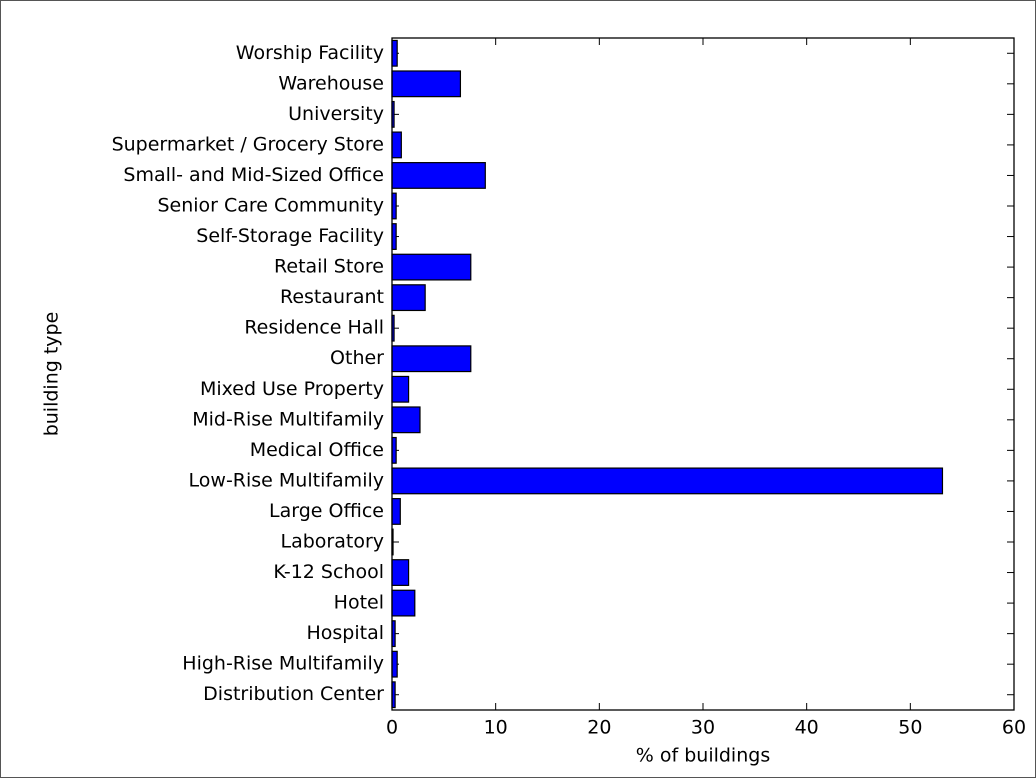  What do you see at coordinates (310, 53) in the screenshot?
I see `y-tick-label: Worship Facility` at bounding box center [310, 53].